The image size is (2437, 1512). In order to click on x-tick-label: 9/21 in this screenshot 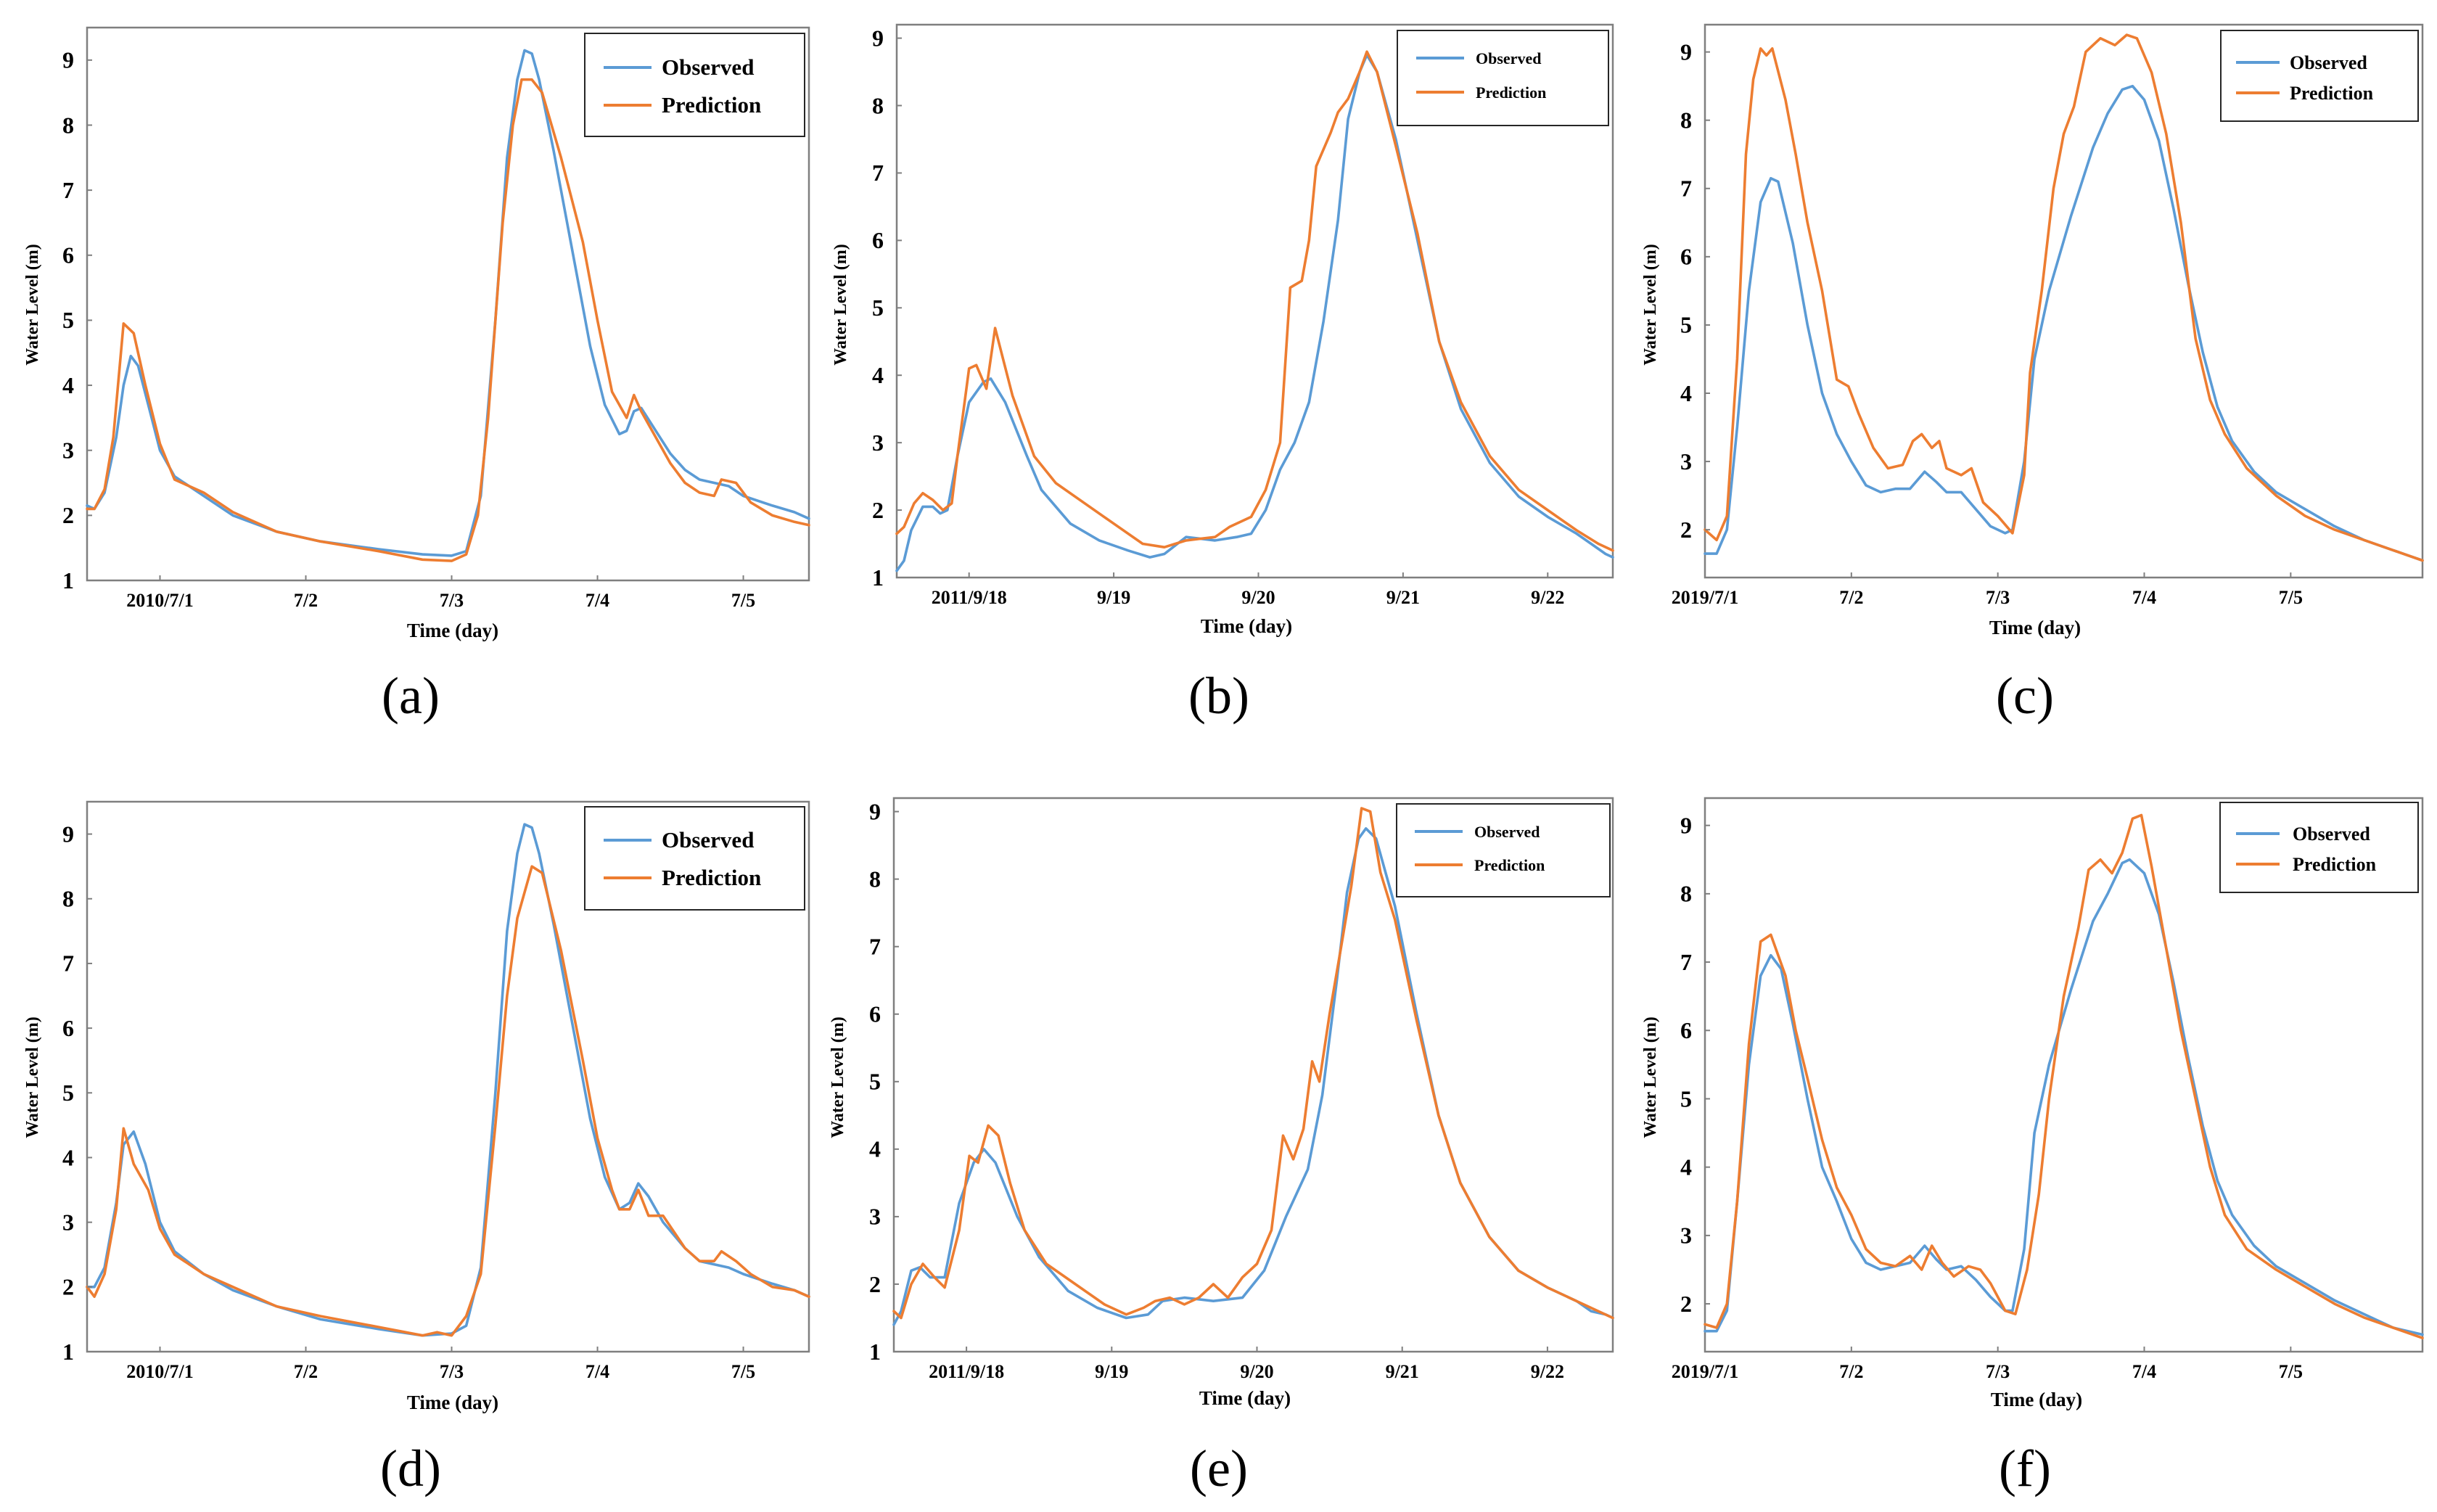, I will do `click(1403, 597)`.